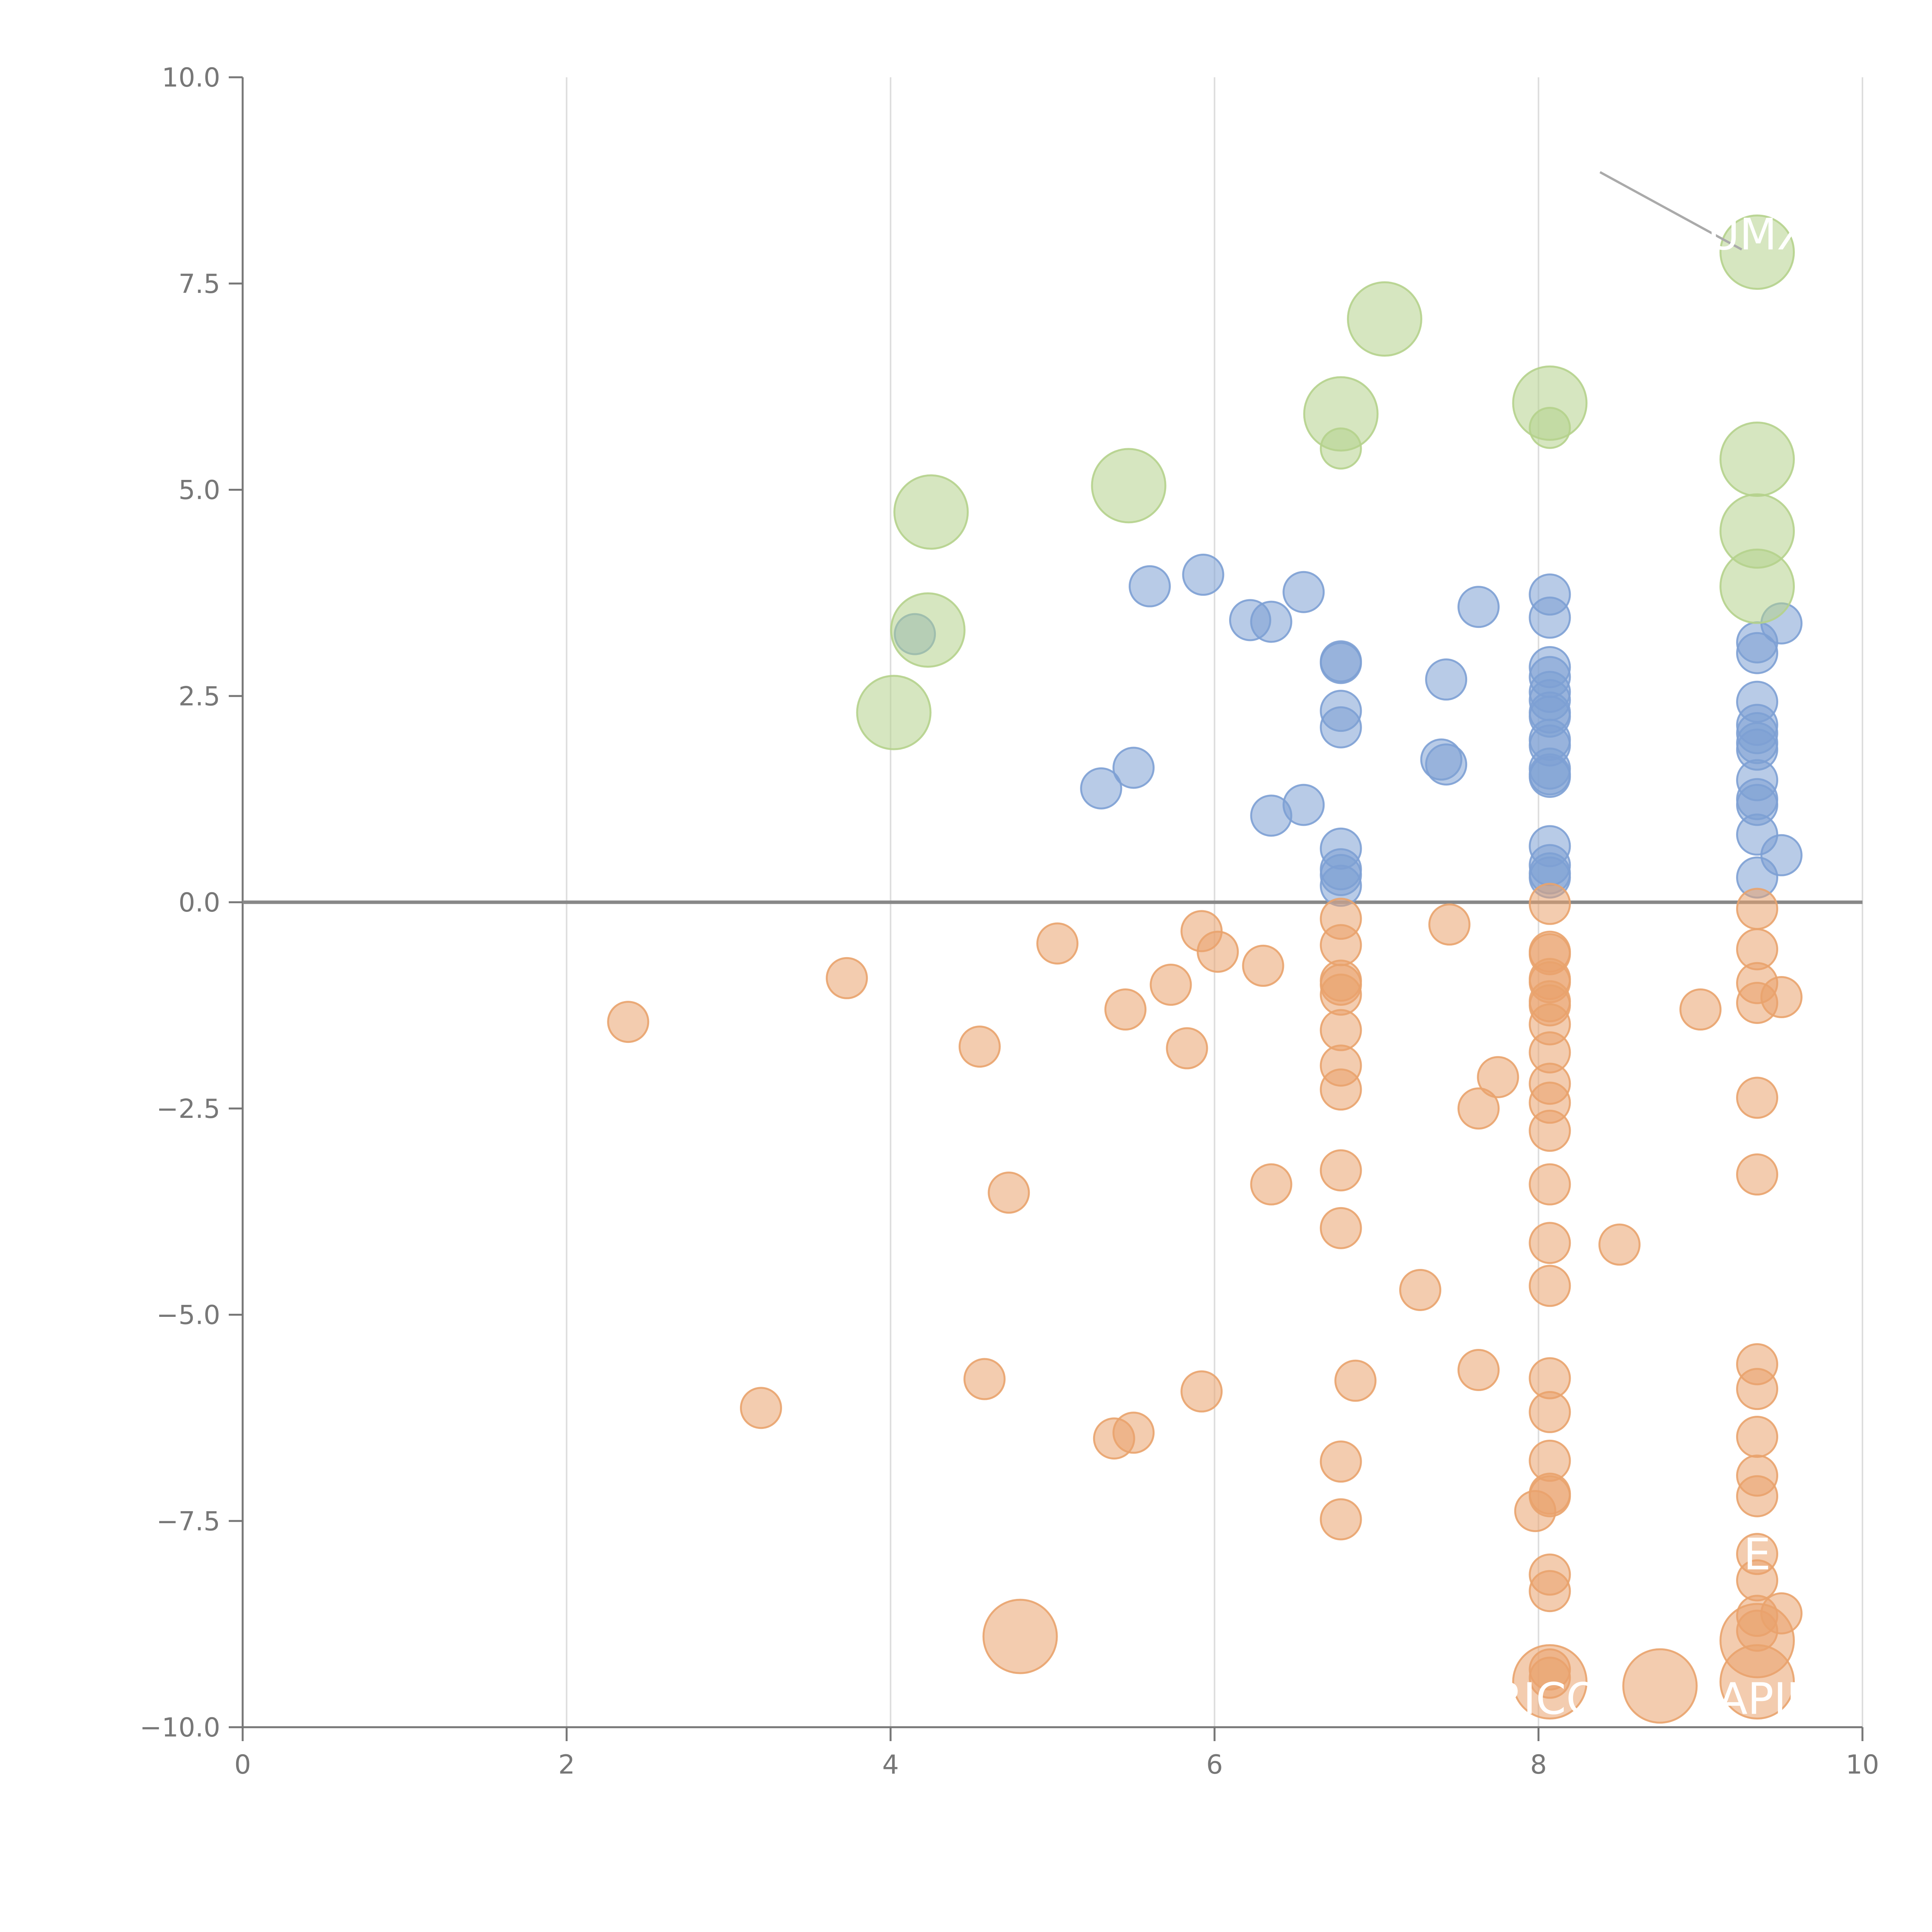  What do you see at coordinates (567, 1765) in the screenshot?
I see `x-tick-label: 2` at bounding box center [567, 1765].